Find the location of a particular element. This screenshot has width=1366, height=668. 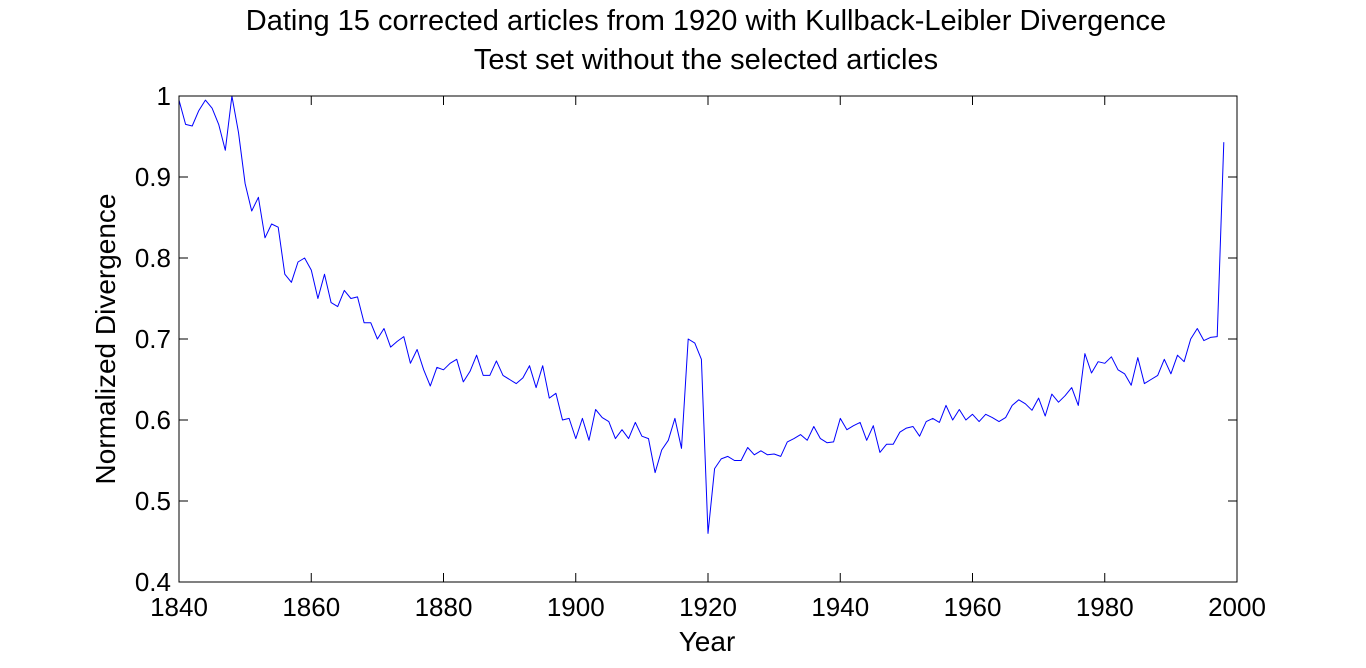

x-tick-label: 1940 is located at coordinates (840, 607).